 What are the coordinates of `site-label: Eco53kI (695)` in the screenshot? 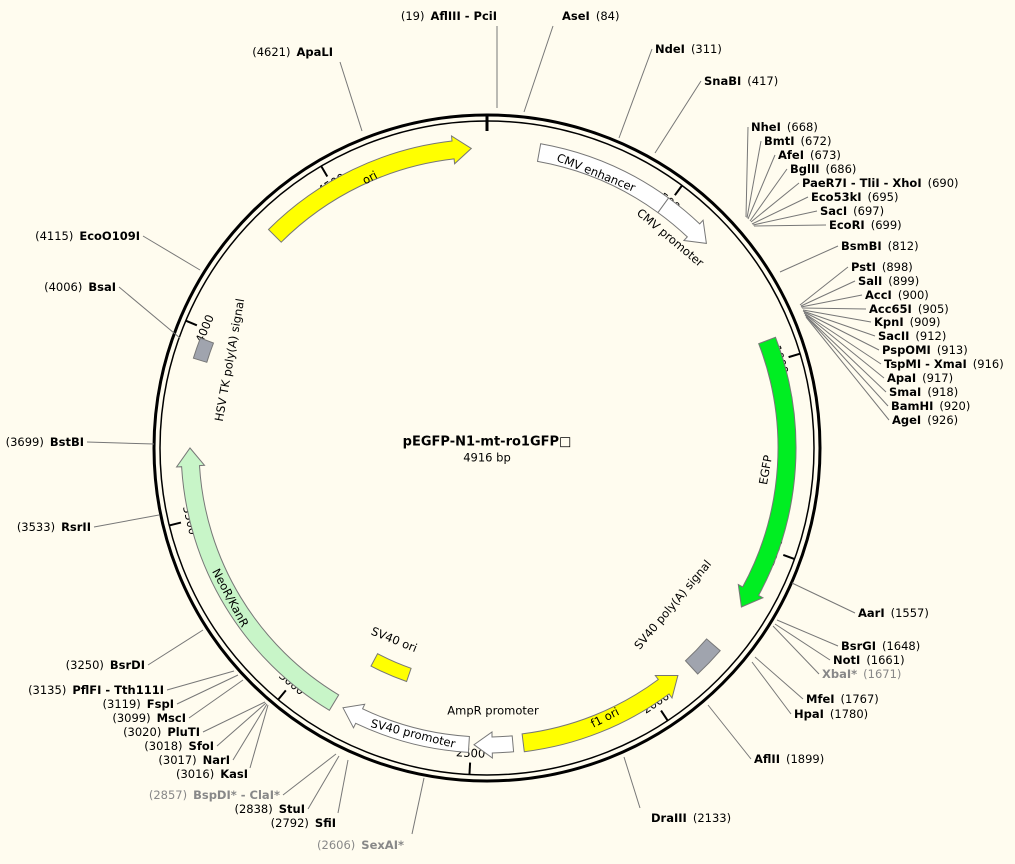 It's located at (854, 197).